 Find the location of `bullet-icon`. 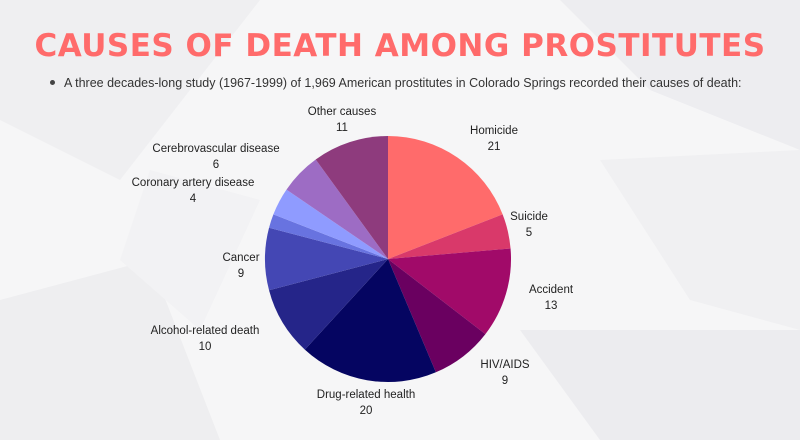

bullet-icon is located at coordinates (52, 83).